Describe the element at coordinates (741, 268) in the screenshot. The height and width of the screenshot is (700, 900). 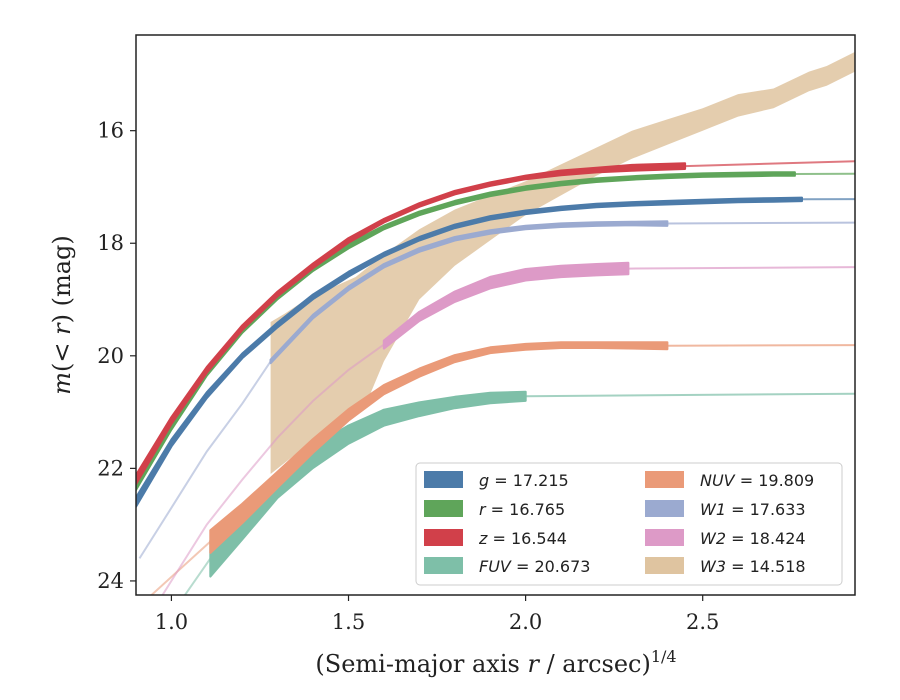
I see `series-extension-w2` at that location.